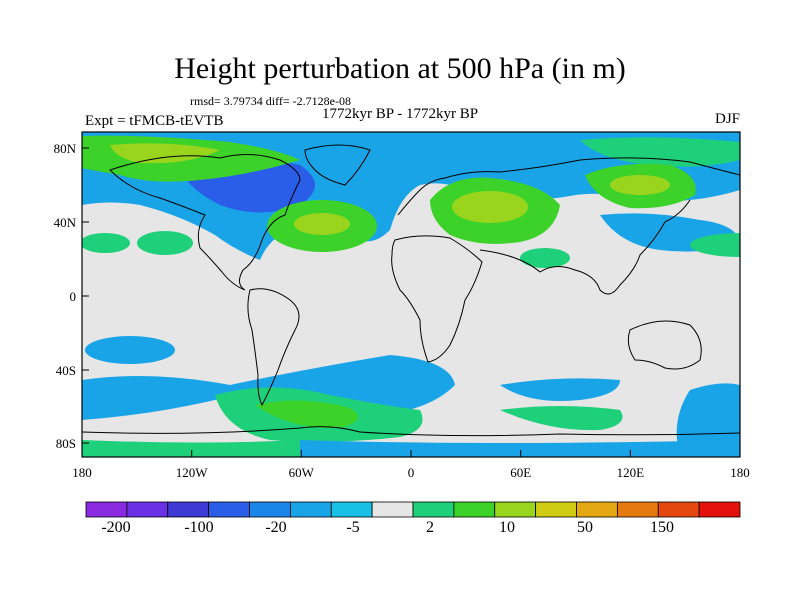 This screenshot has height=600, width=800. I want to click on colorbar-labels: -200 -100 -20 -5 2 10 50 150, so click(387, 527).